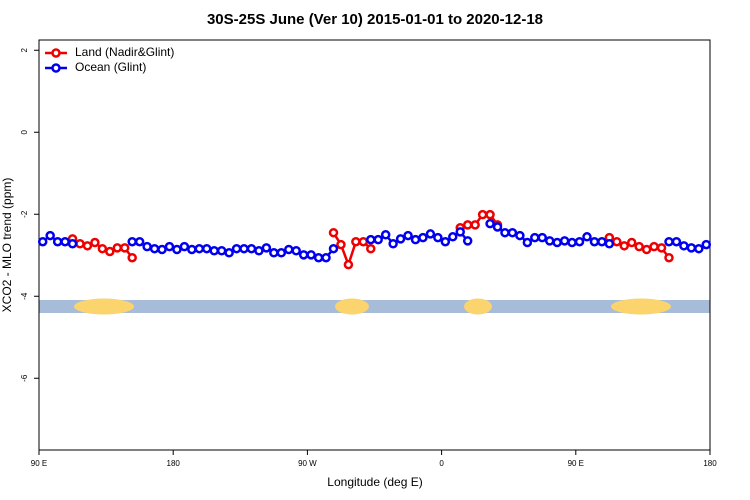  What do you see at coordinates (24, 296) in the screenshot?
I see `y-tick-label: -4` at bounding box center [24, 296].